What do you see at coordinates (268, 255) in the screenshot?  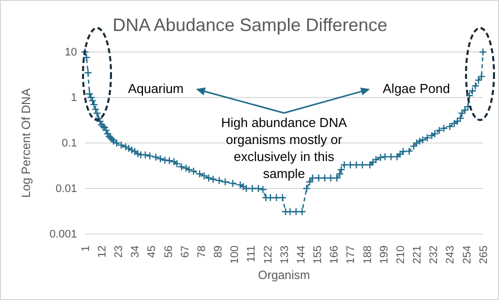 I see `x-tick-label: 122` at bounding box center [268, 255].